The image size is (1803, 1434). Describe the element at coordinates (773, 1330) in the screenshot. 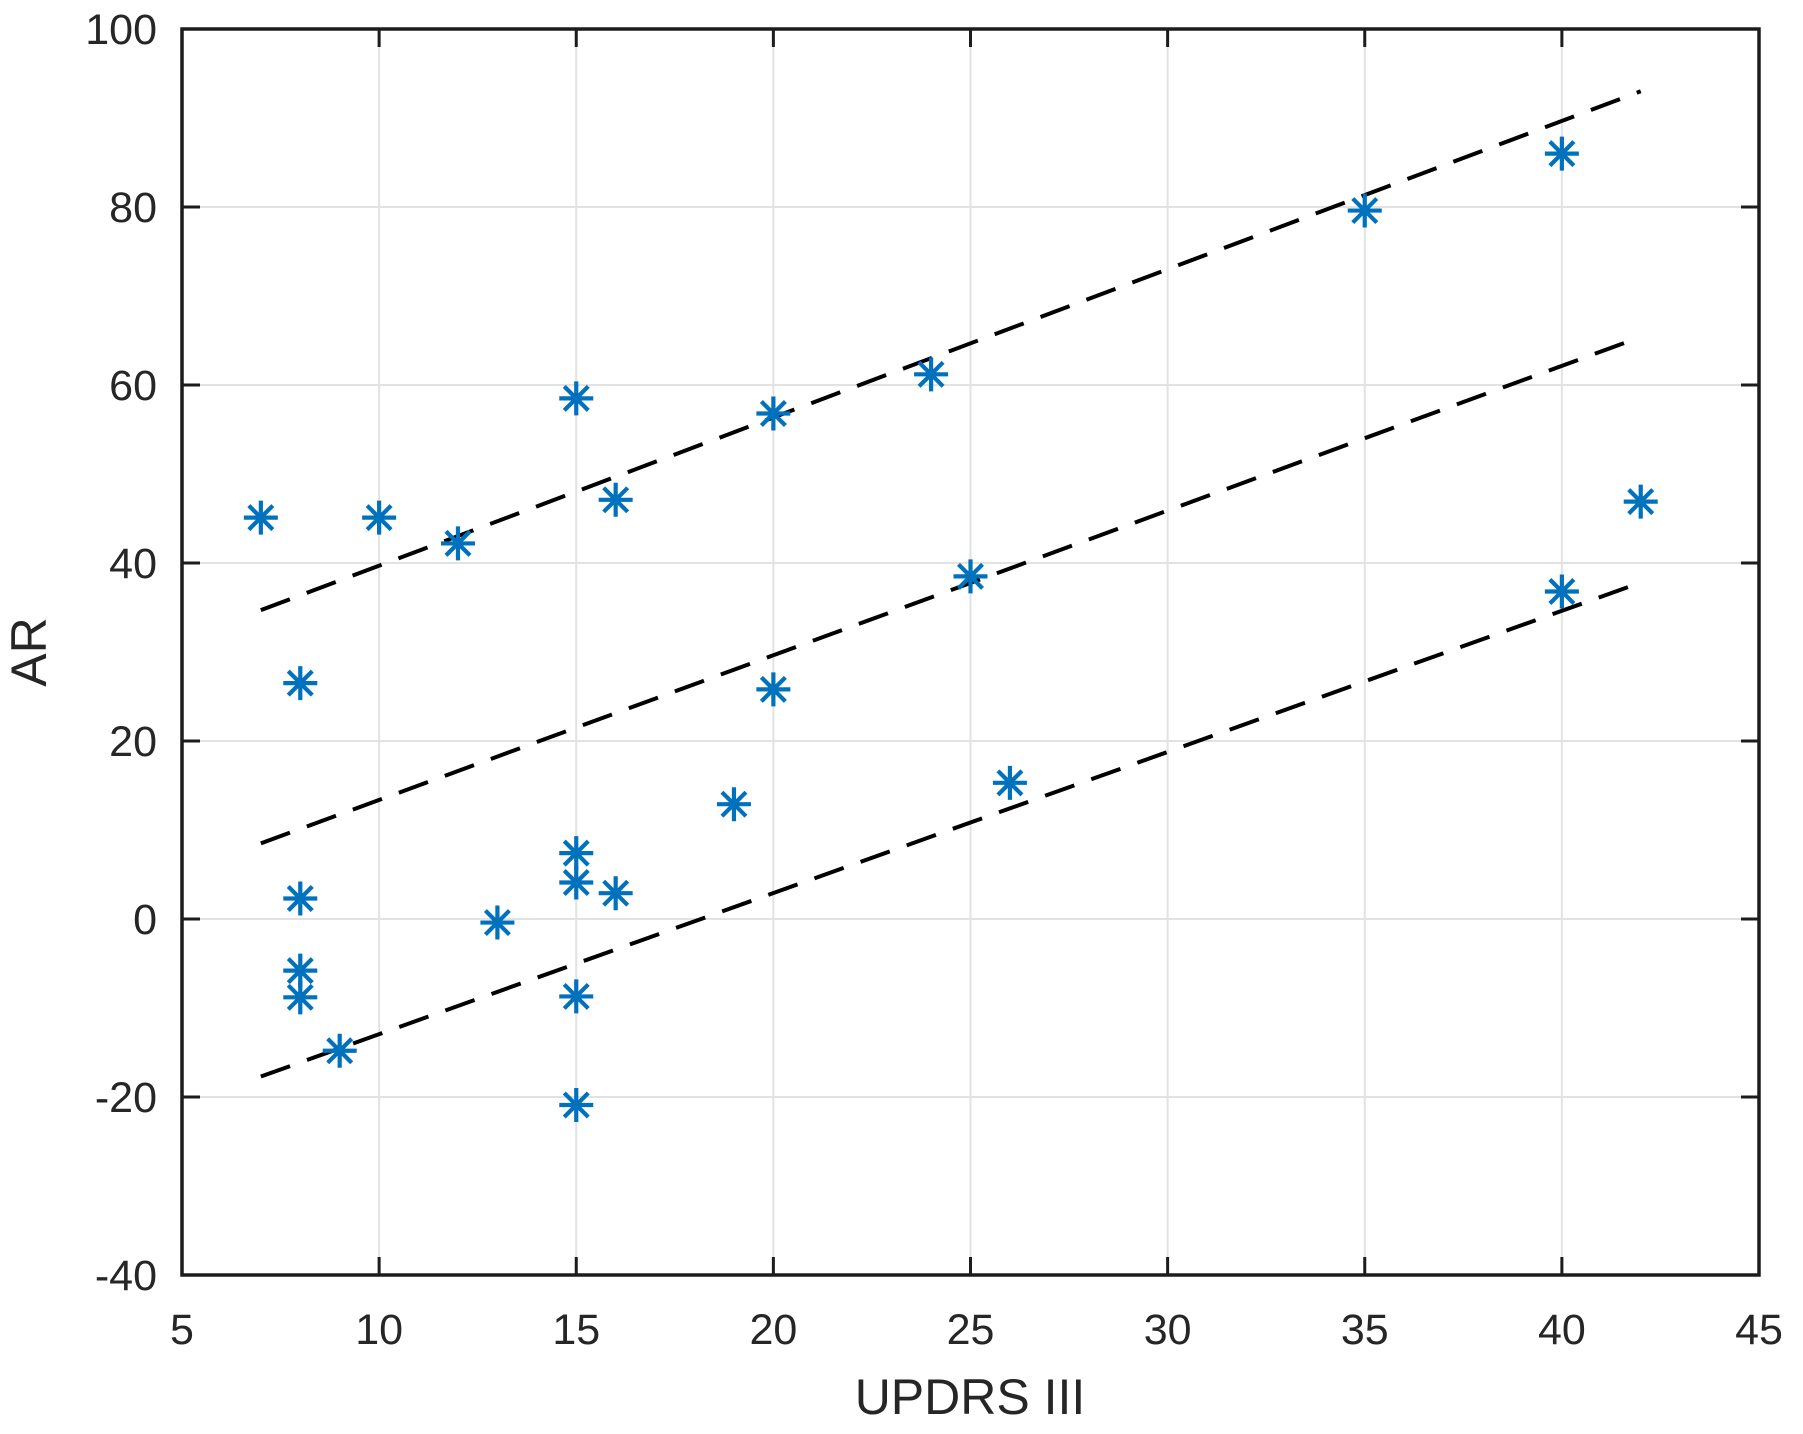

I see `x-tick-label-20: 20` at that location.